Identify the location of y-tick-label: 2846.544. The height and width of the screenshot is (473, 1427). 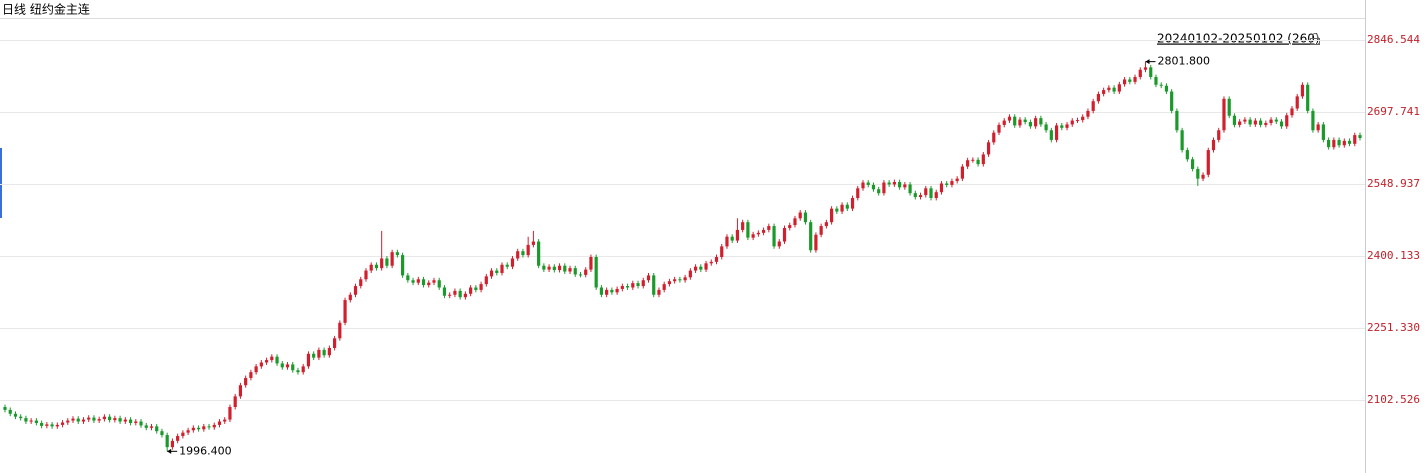
(1393, 39).